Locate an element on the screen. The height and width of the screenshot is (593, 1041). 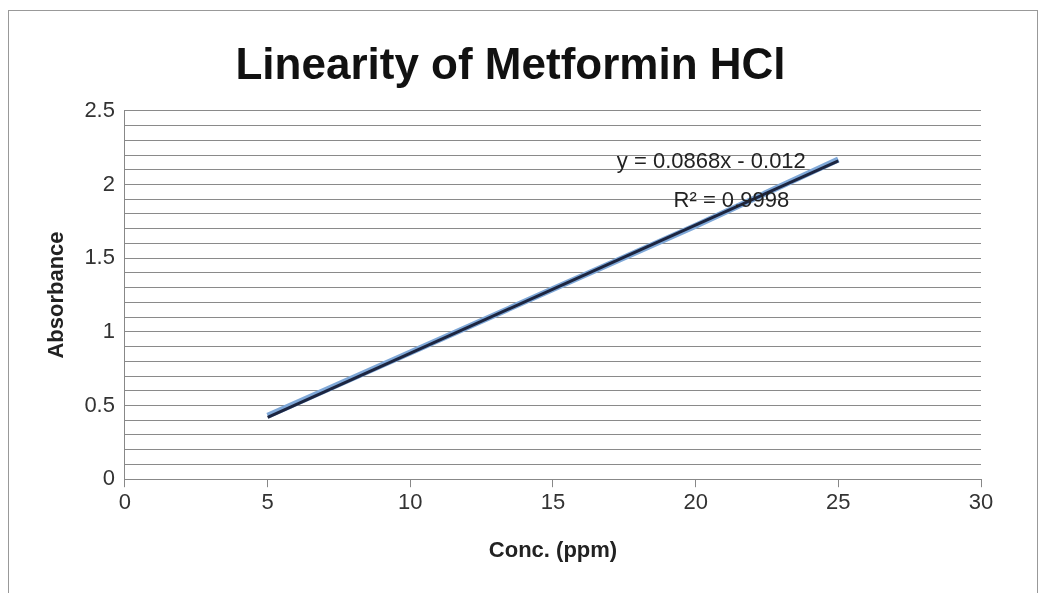
x-tick-label: 20 is located at coordinates (695, 502).